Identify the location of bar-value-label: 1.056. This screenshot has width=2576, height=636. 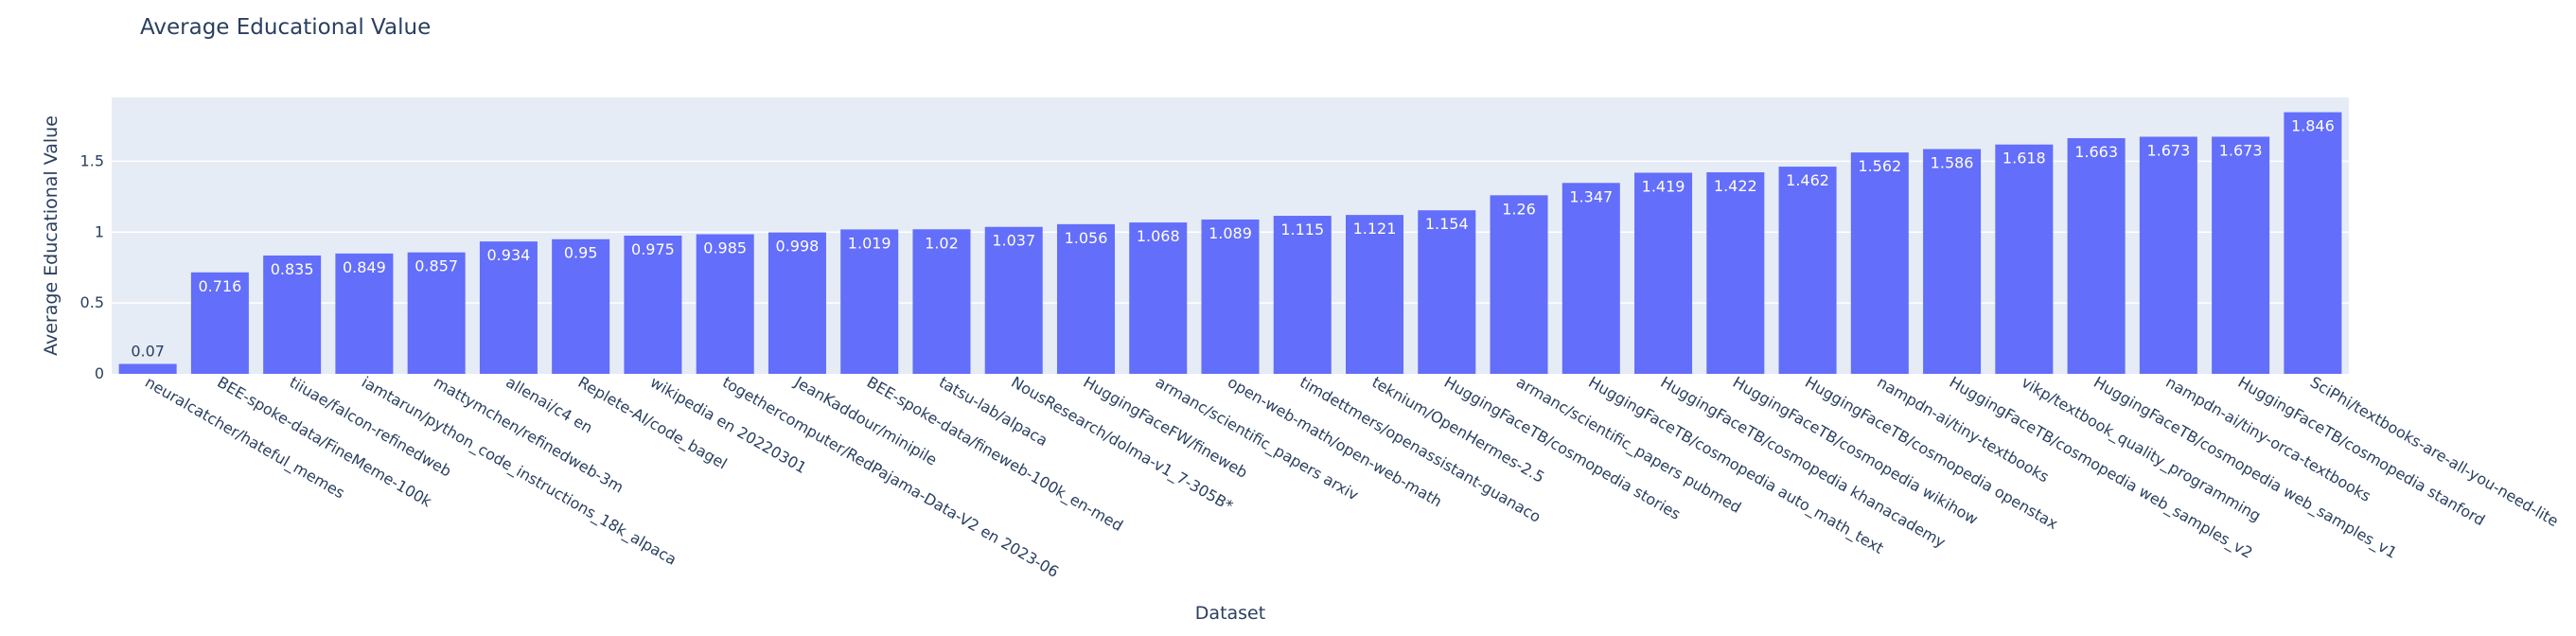
(1086, 238).